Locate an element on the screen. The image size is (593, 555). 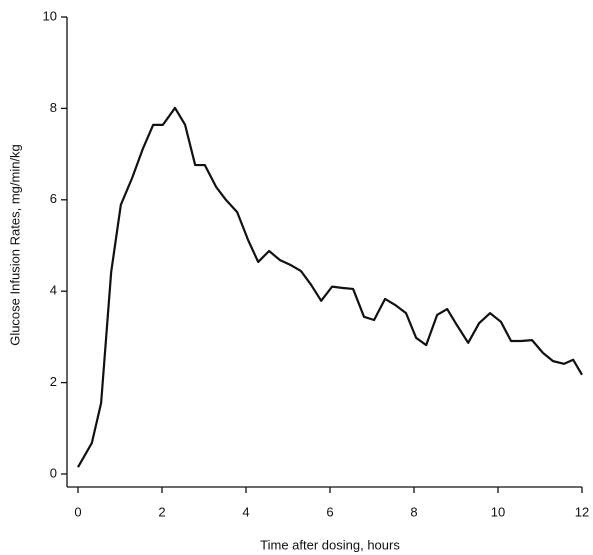
x-tick-label: 10 is located at coordinates (498, 511).